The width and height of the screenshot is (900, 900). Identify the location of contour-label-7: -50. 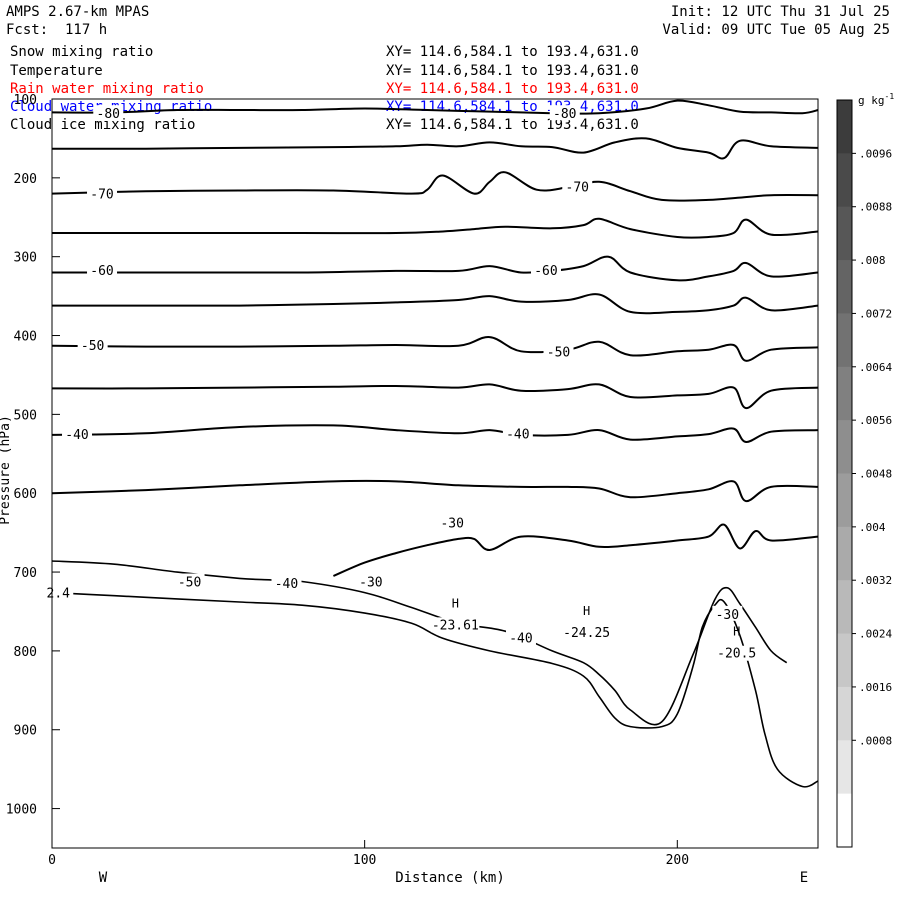
(558, 352).